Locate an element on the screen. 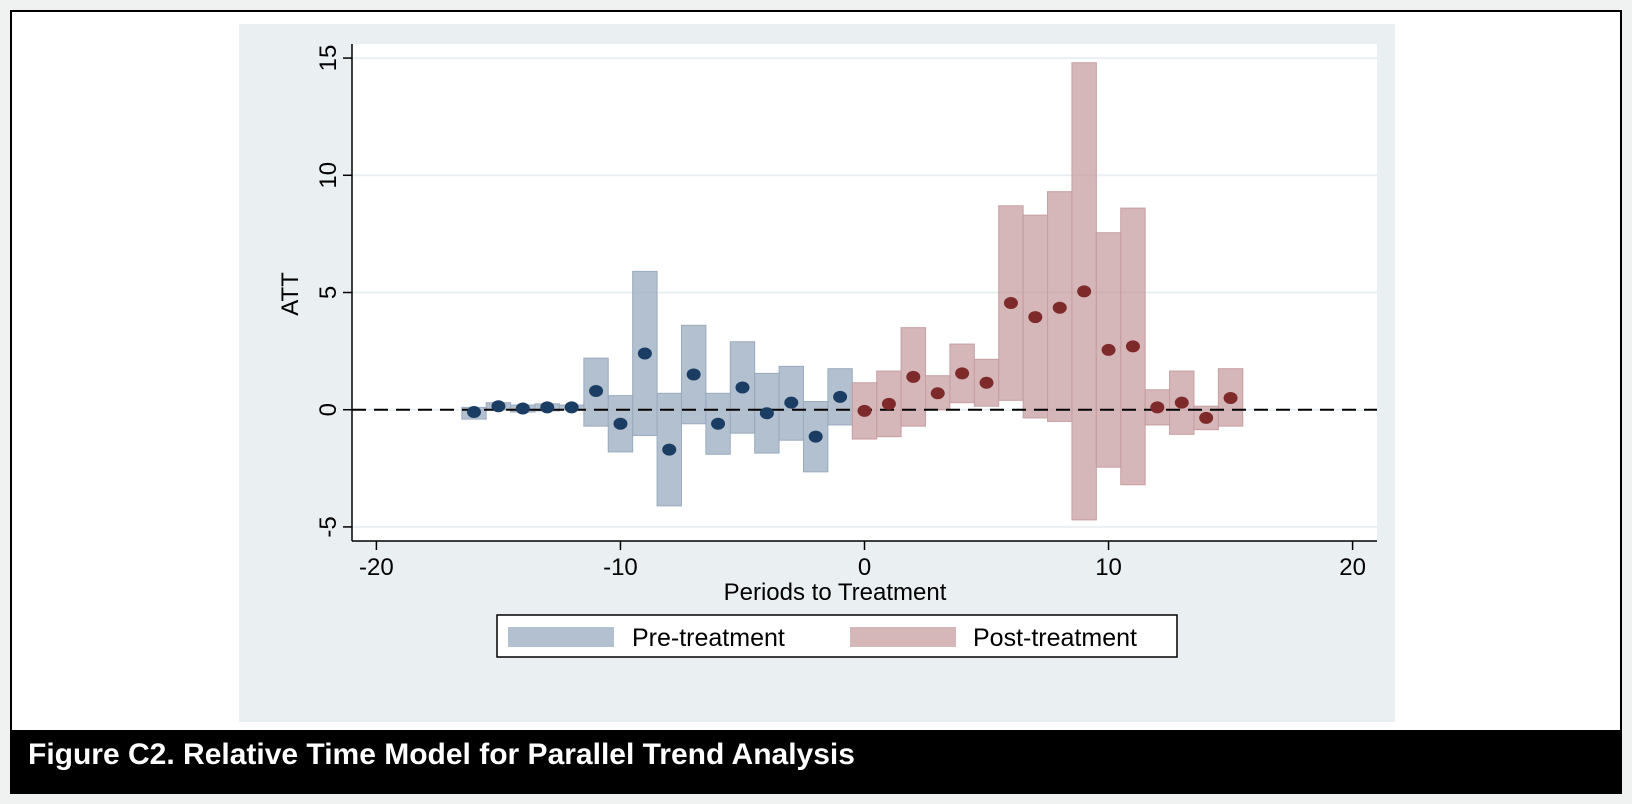 This screenshot has width=1632, height=804. y-tick-label: 5 is located at coordinates (328, 292).